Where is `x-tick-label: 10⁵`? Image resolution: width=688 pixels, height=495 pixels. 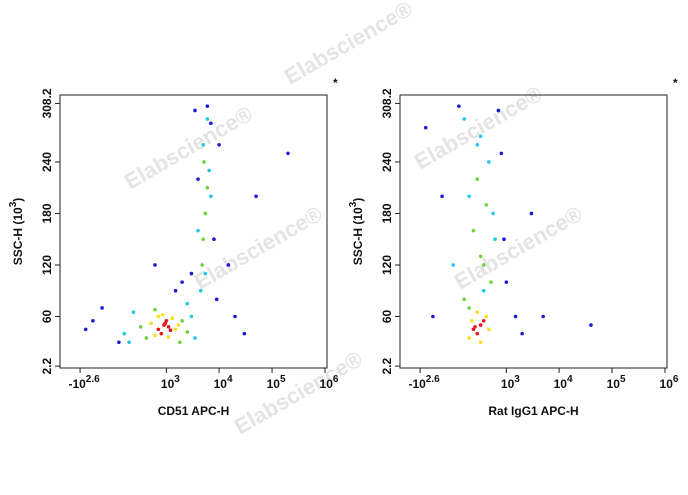 x-tick-label: 10⁵ is located at coordinates (616, 382).